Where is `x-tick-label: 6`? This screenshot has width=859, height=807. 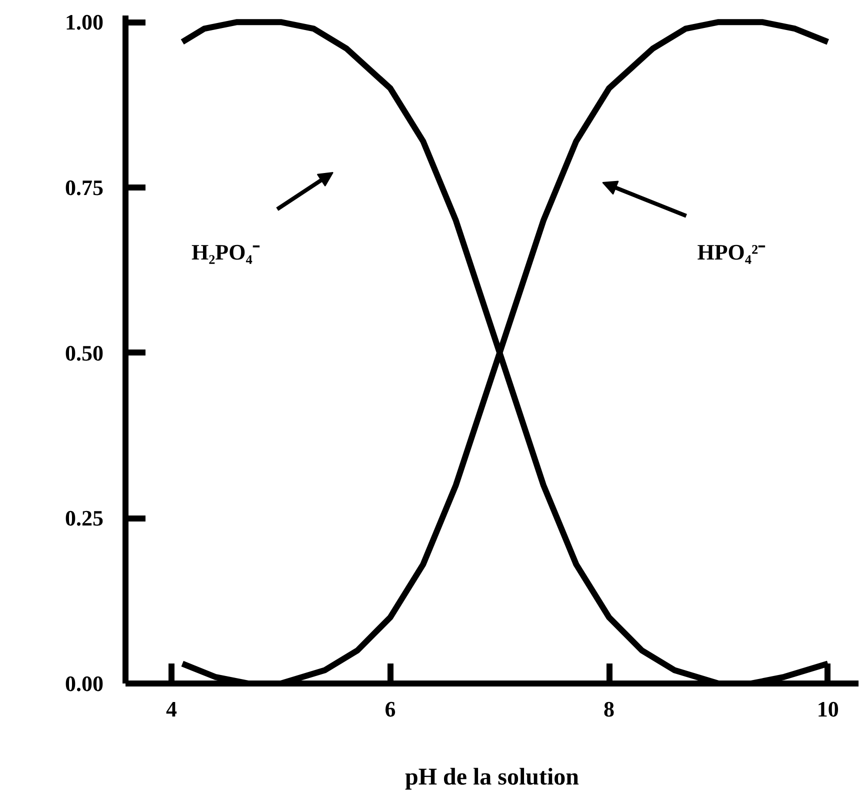
x-tick-label: 6 is located at coordinates (390, 709).